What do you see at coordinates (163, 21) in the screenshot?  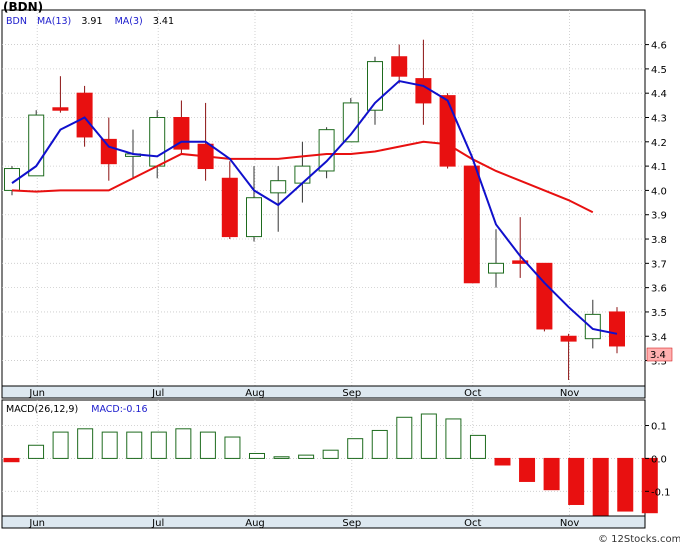 I see `legend-ma3-value: 3.41` at bounding box center [163, 21].